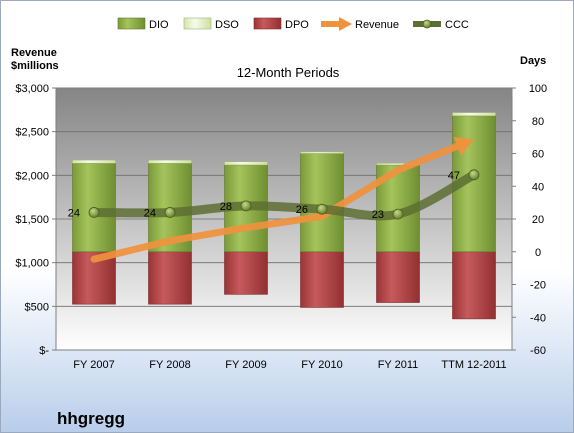 Image resolution: width=574 pixels, height=433 pixels. Describe the element at coordinates (538, 155) in the screenshot. I see `right-tick-label: 60` at that location.